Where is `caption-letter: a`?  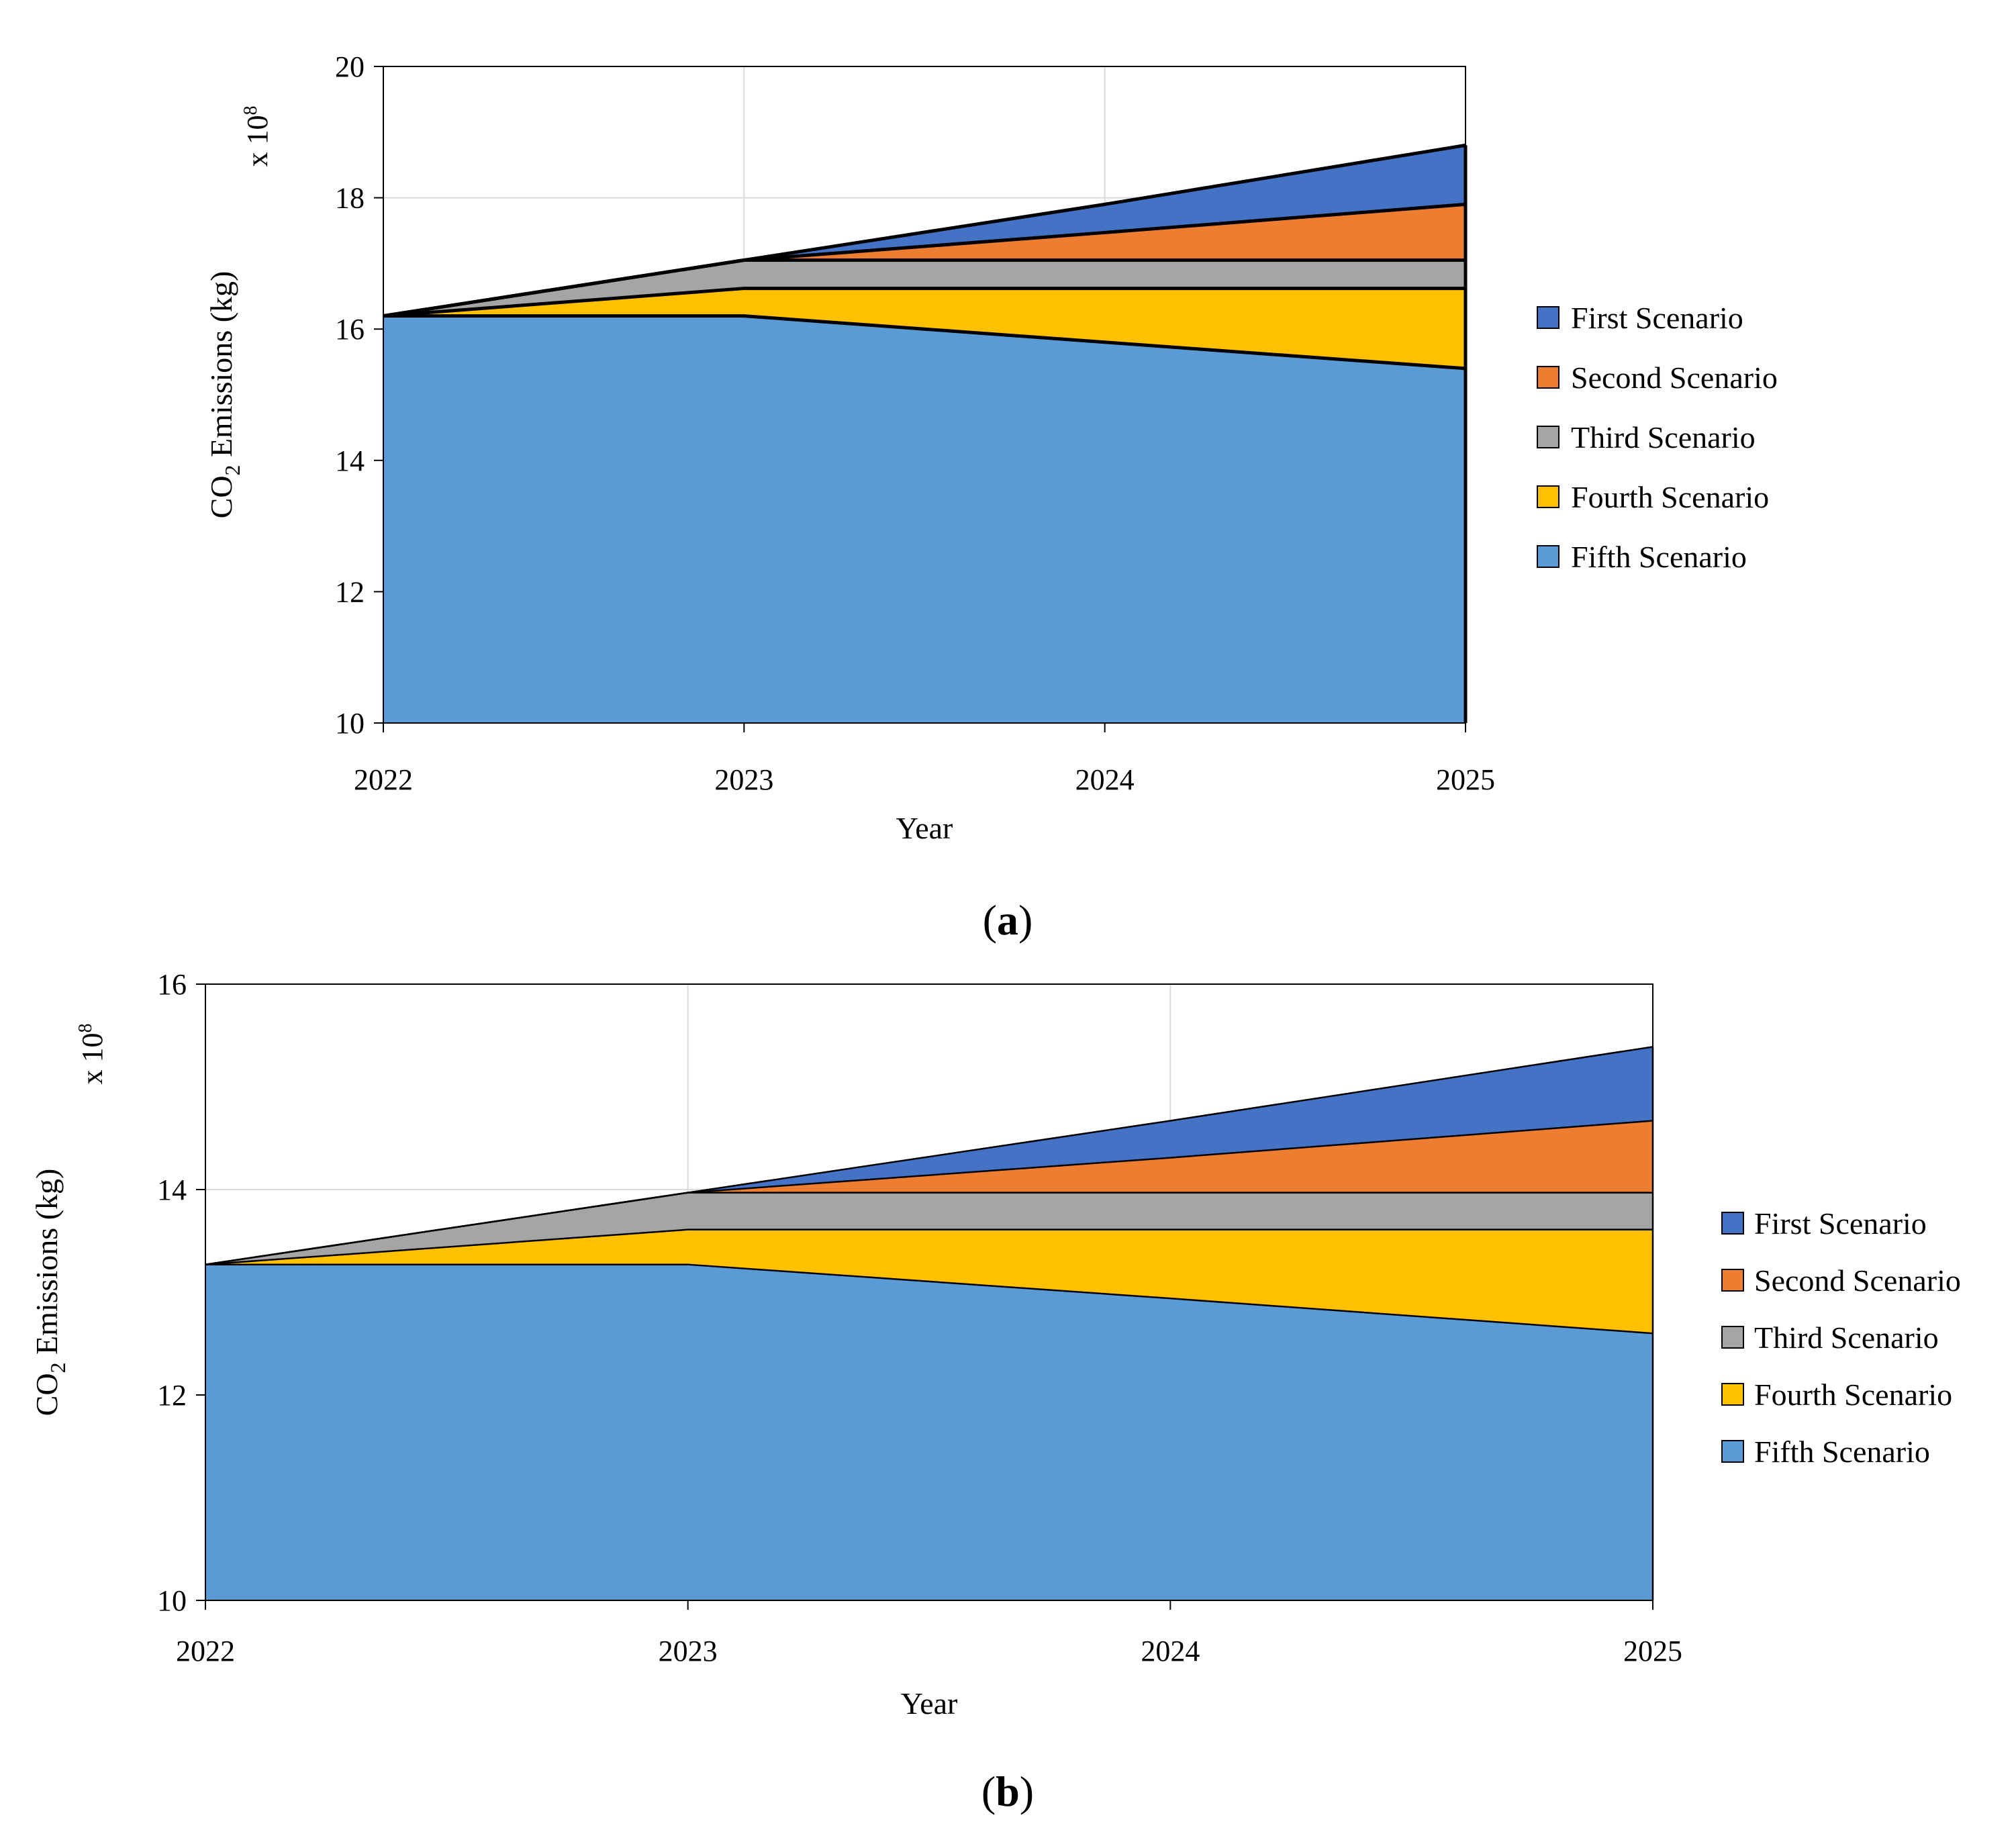
caption-letter: a is located at coordinates (1007, 920).